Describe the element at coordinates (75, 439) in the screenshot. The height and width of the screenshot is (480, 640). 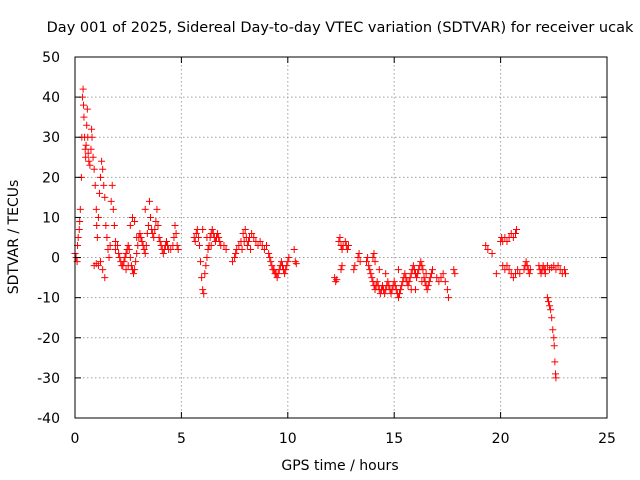
I see `x-tick-label: 0` at that location.